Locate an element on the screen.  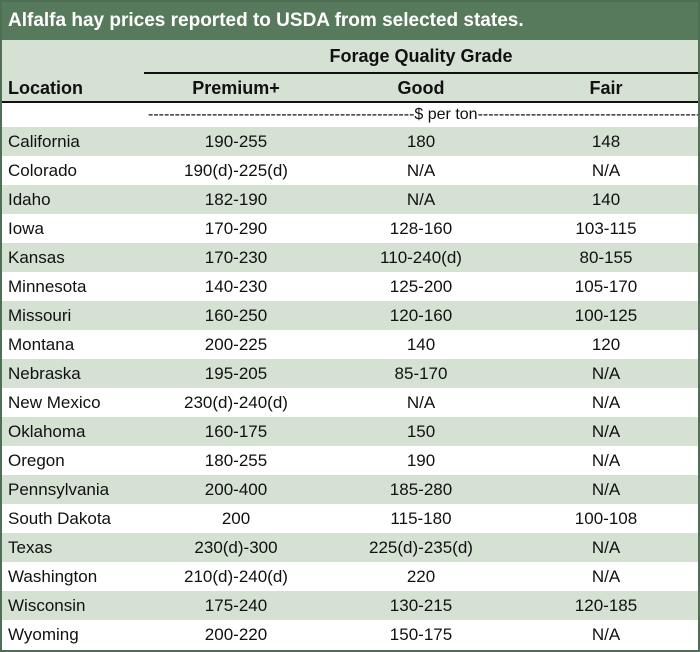
table-row: Minnesota 140-230 125-200 105-170 is located at coordinates (350, 286).